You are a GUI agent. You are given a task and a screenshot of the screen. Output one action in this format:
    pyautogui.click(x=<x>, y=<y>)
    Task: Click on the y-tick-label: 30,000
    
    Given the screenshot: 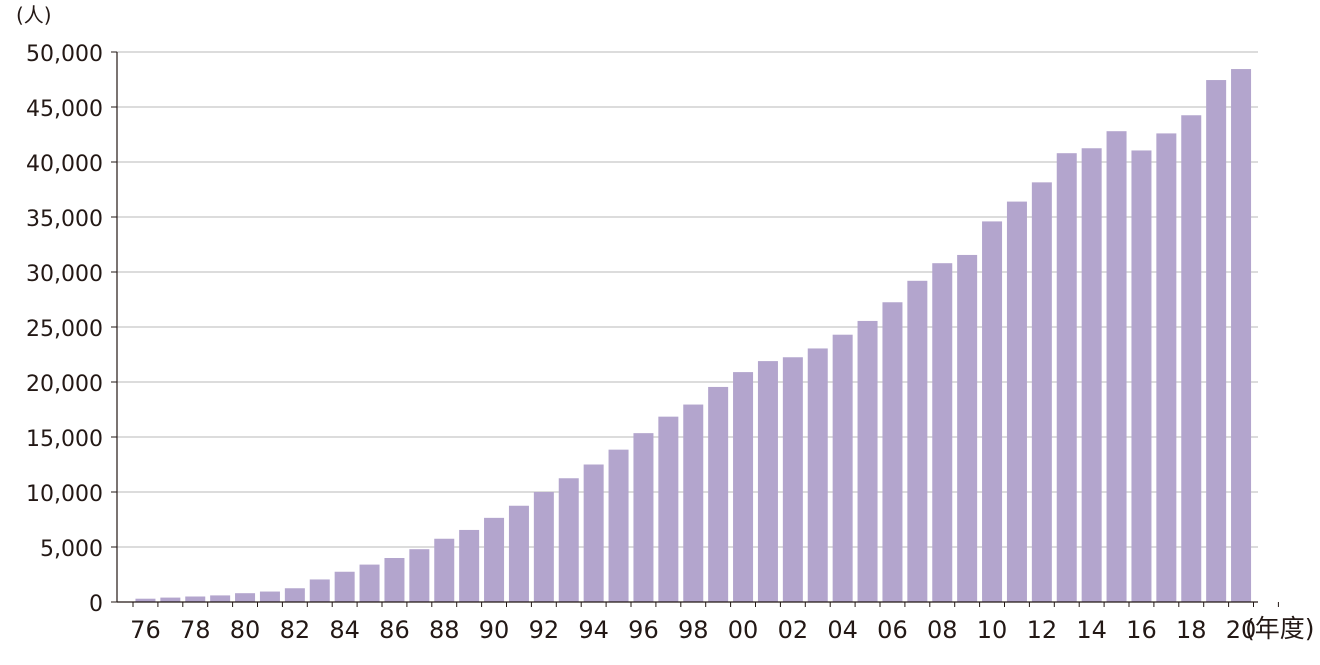 What is the action you would take?
    pyautogui.click(x=64, y=274)
    